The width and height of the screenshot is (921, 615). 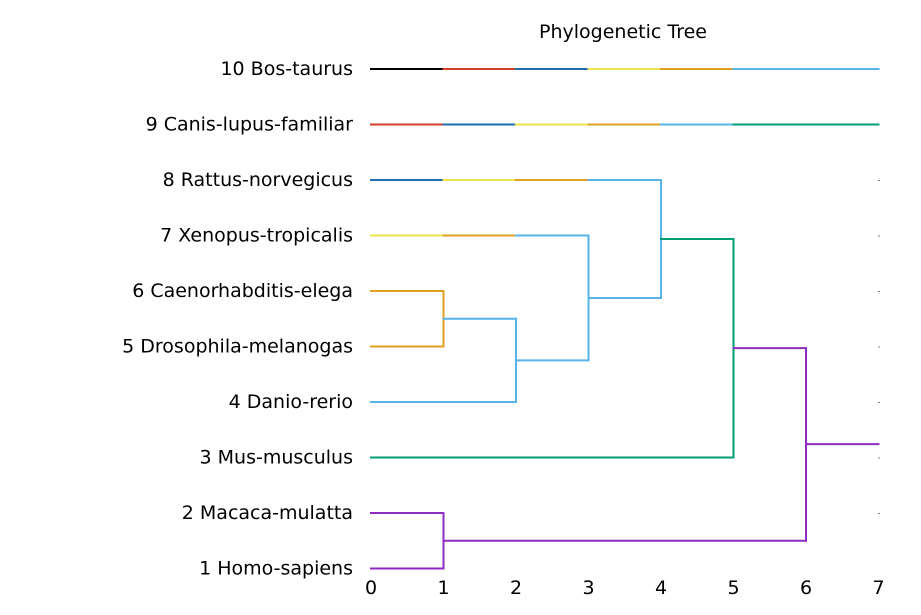 I want to click on right-edge-markers, so click(x=879, y=347).